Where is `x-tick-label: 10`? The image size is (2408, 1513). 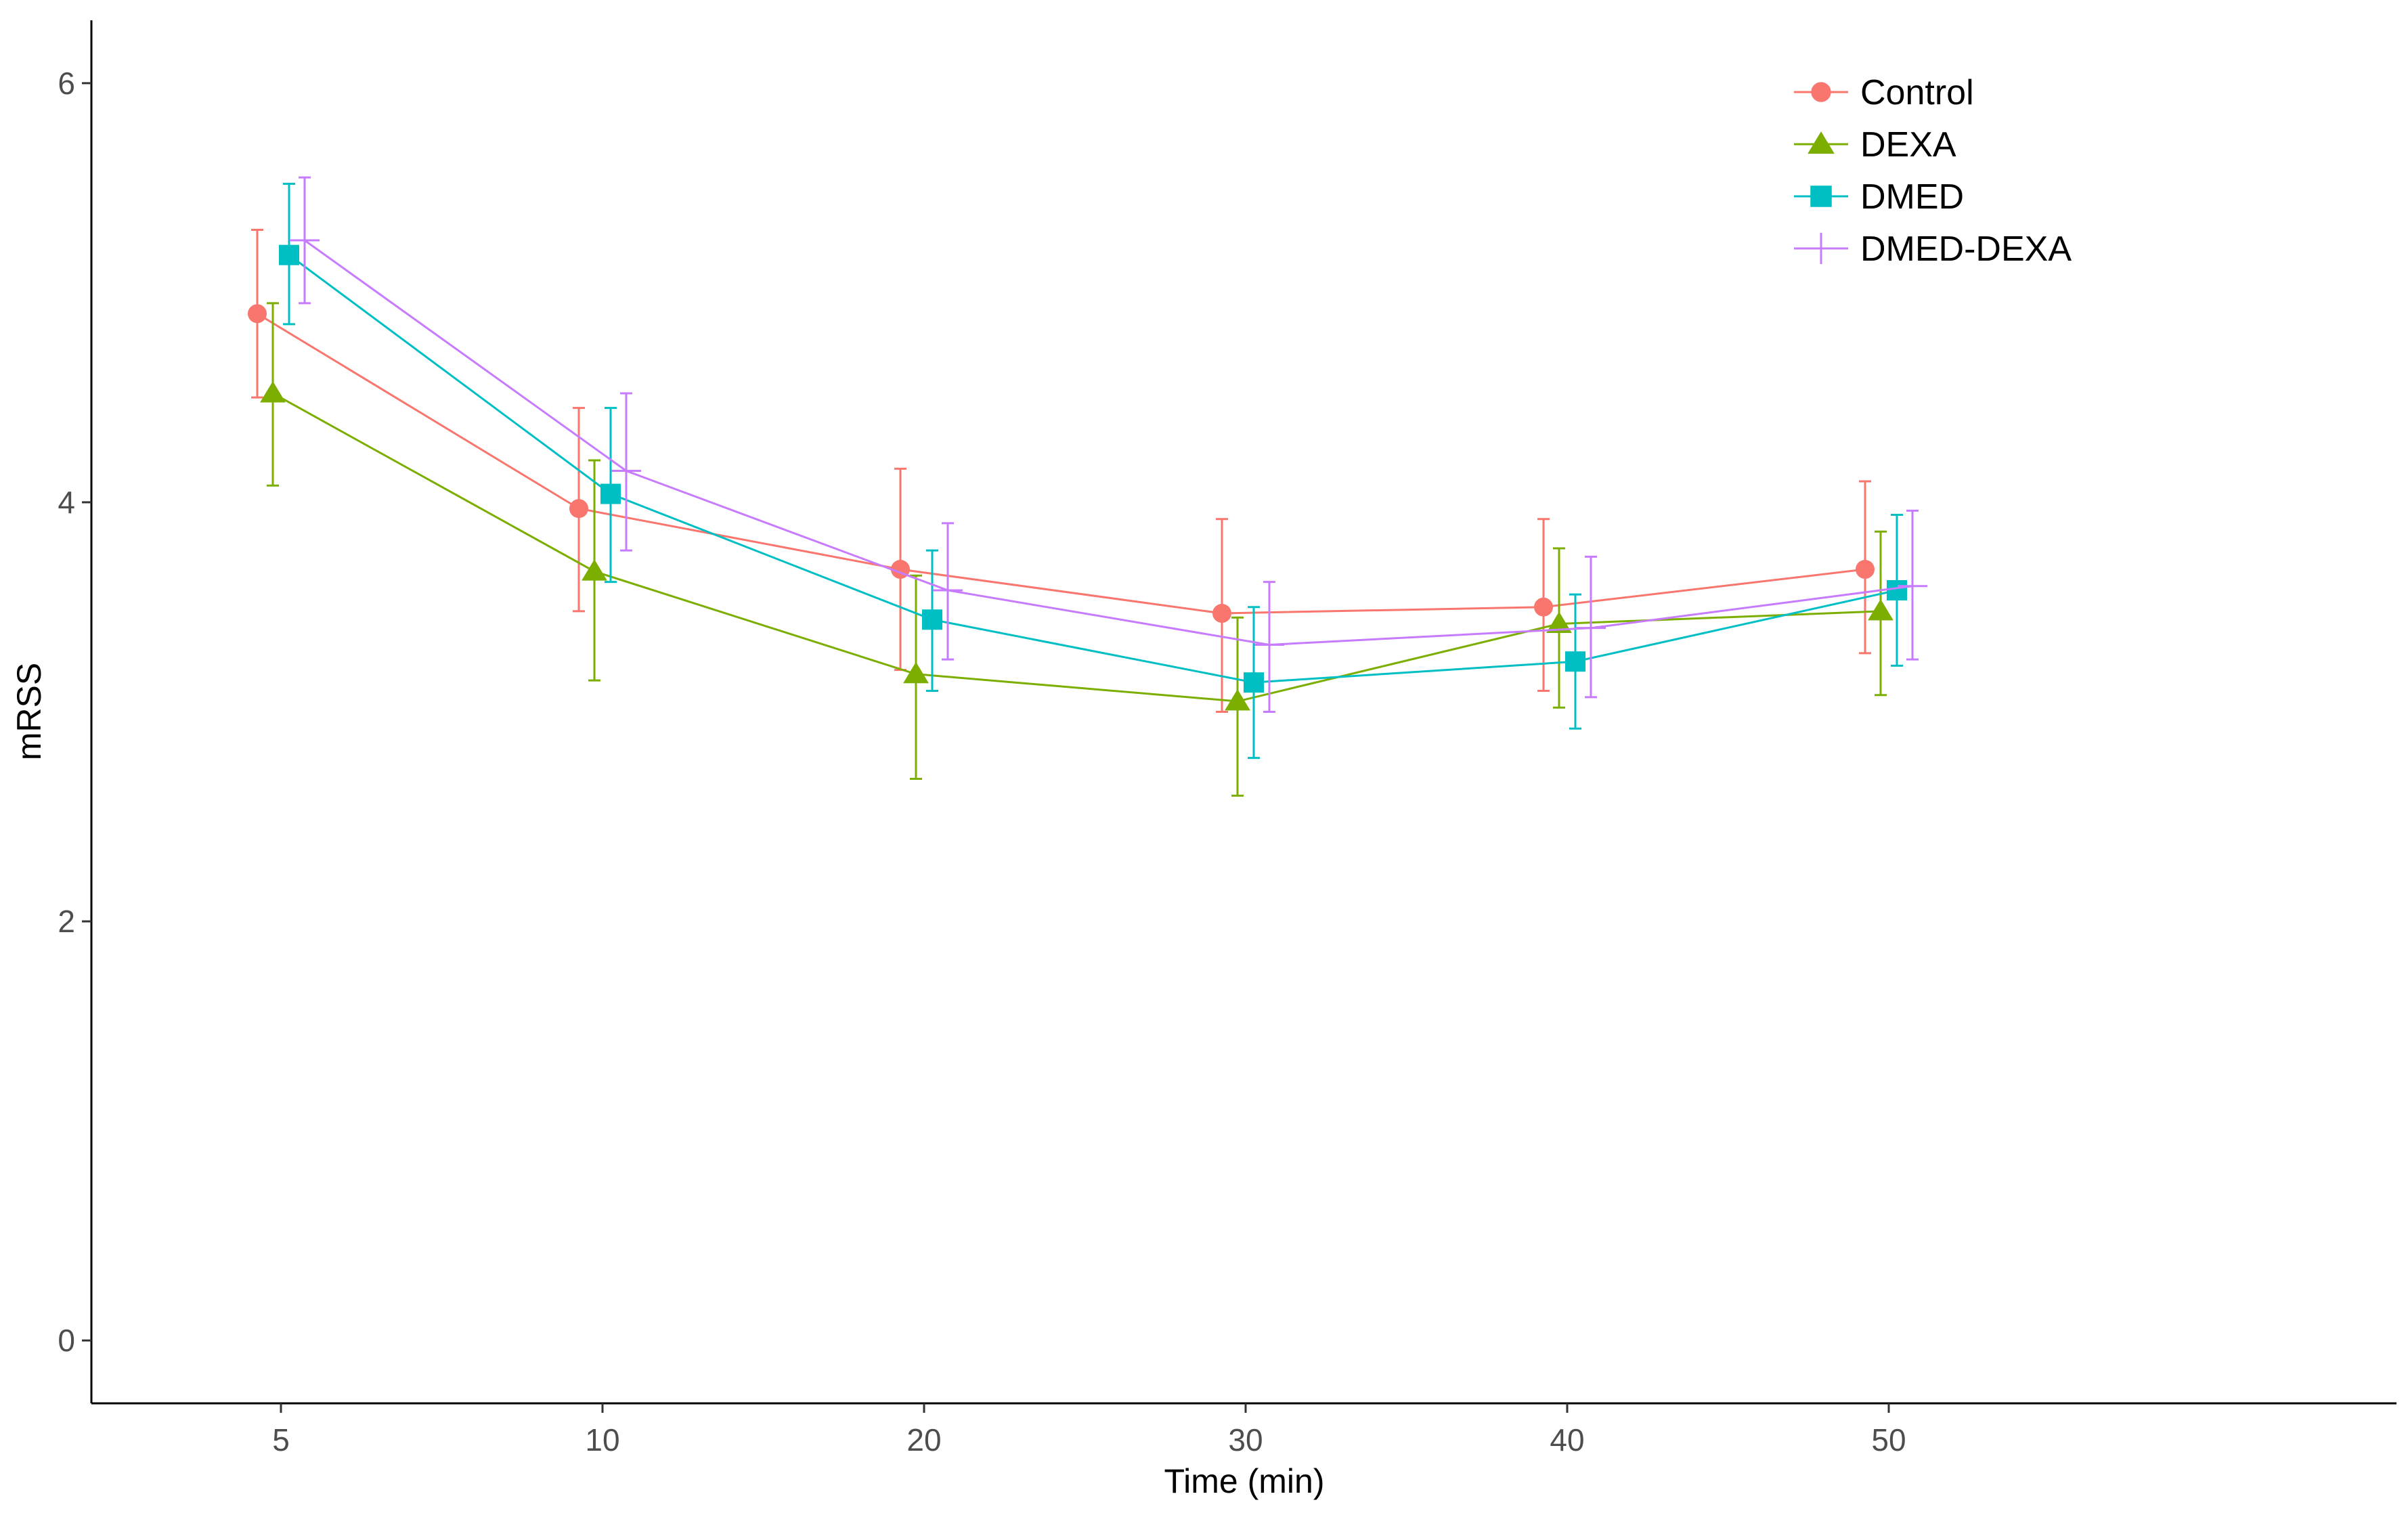
x-tick-label: 10 is located at coordinates (602, 1439).